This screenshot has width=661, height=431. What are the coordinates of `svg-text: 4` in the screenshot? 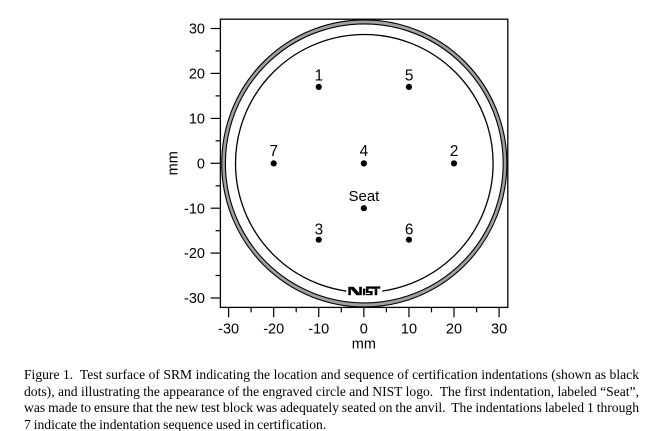 It's located at (364, 151).